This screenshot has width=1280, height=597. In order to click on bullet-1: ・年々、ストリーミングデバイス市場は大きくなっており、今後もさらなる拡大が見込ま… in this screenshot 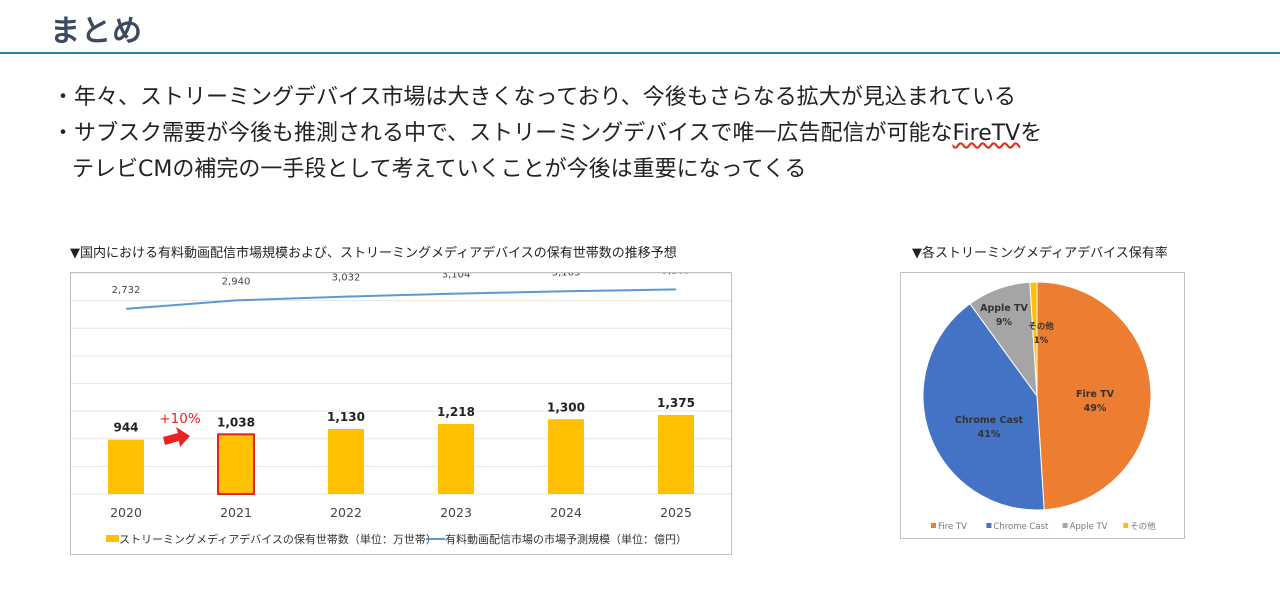, I will do `click(547, 98)`.